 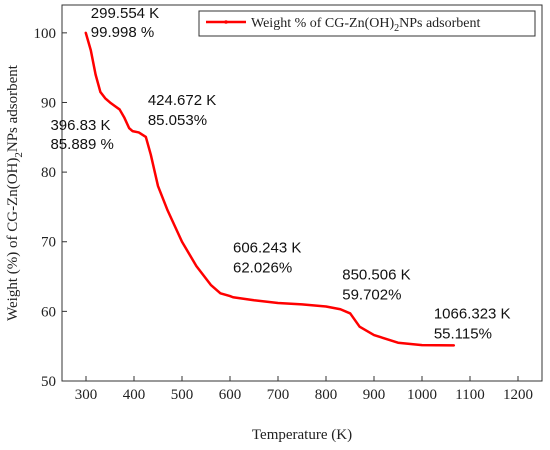 I want to click on x-tick-label: 1000, so click(x=422, y=395).